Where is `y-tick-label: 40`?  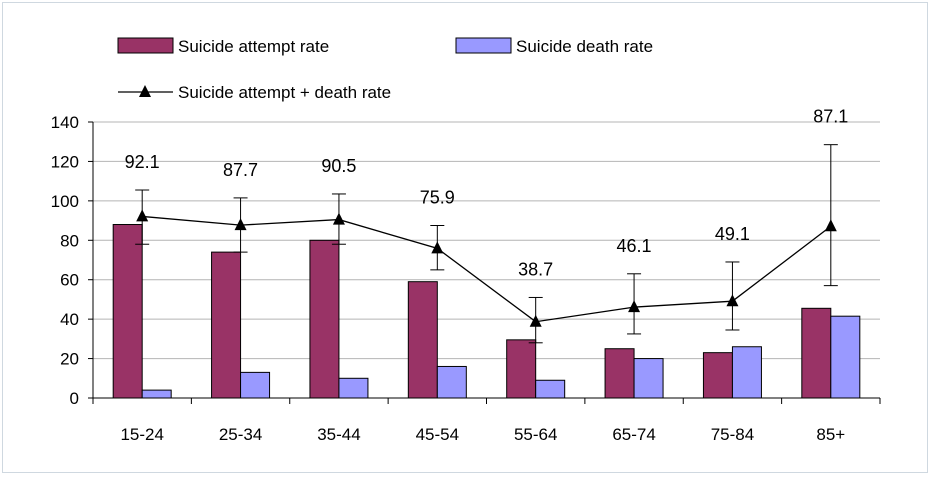
y-tick-label: 40 is located at coordinates (69, 319).